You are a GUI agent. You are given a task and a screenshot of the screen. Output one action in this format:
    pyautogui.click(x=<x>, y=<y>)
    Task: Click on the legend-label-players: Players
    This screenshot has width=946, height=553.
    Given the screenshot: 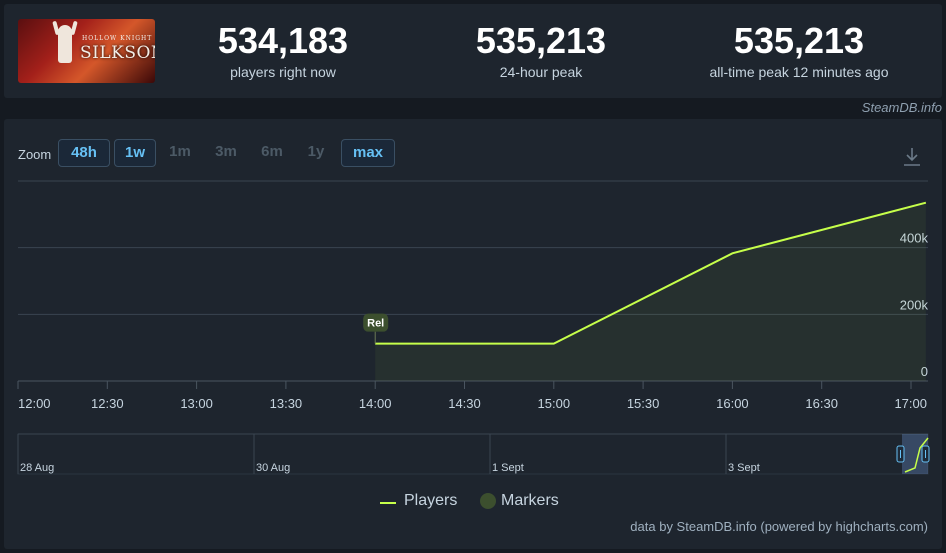 What is the action you would take?
    pyautogui.click(x=431, y=500)
    